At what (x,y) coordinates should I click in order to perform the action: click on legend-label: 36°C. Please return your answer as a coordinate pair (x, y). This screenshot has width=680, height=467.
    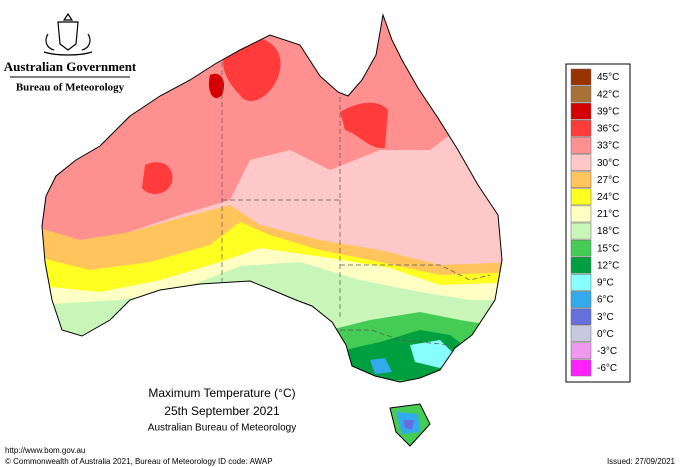
    Looking at the image, I should click on (608, 129).